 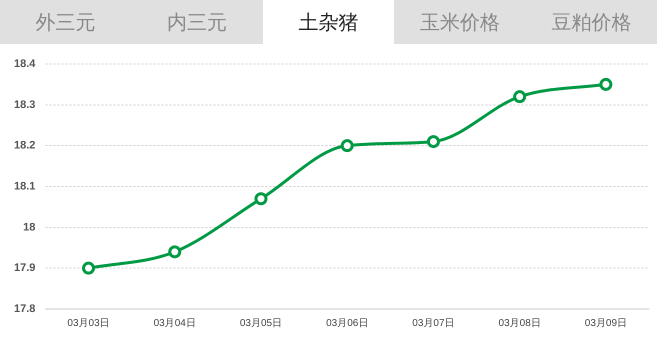 I want to click on x-tick-label: 03月03日, so click(x=88, y=323).